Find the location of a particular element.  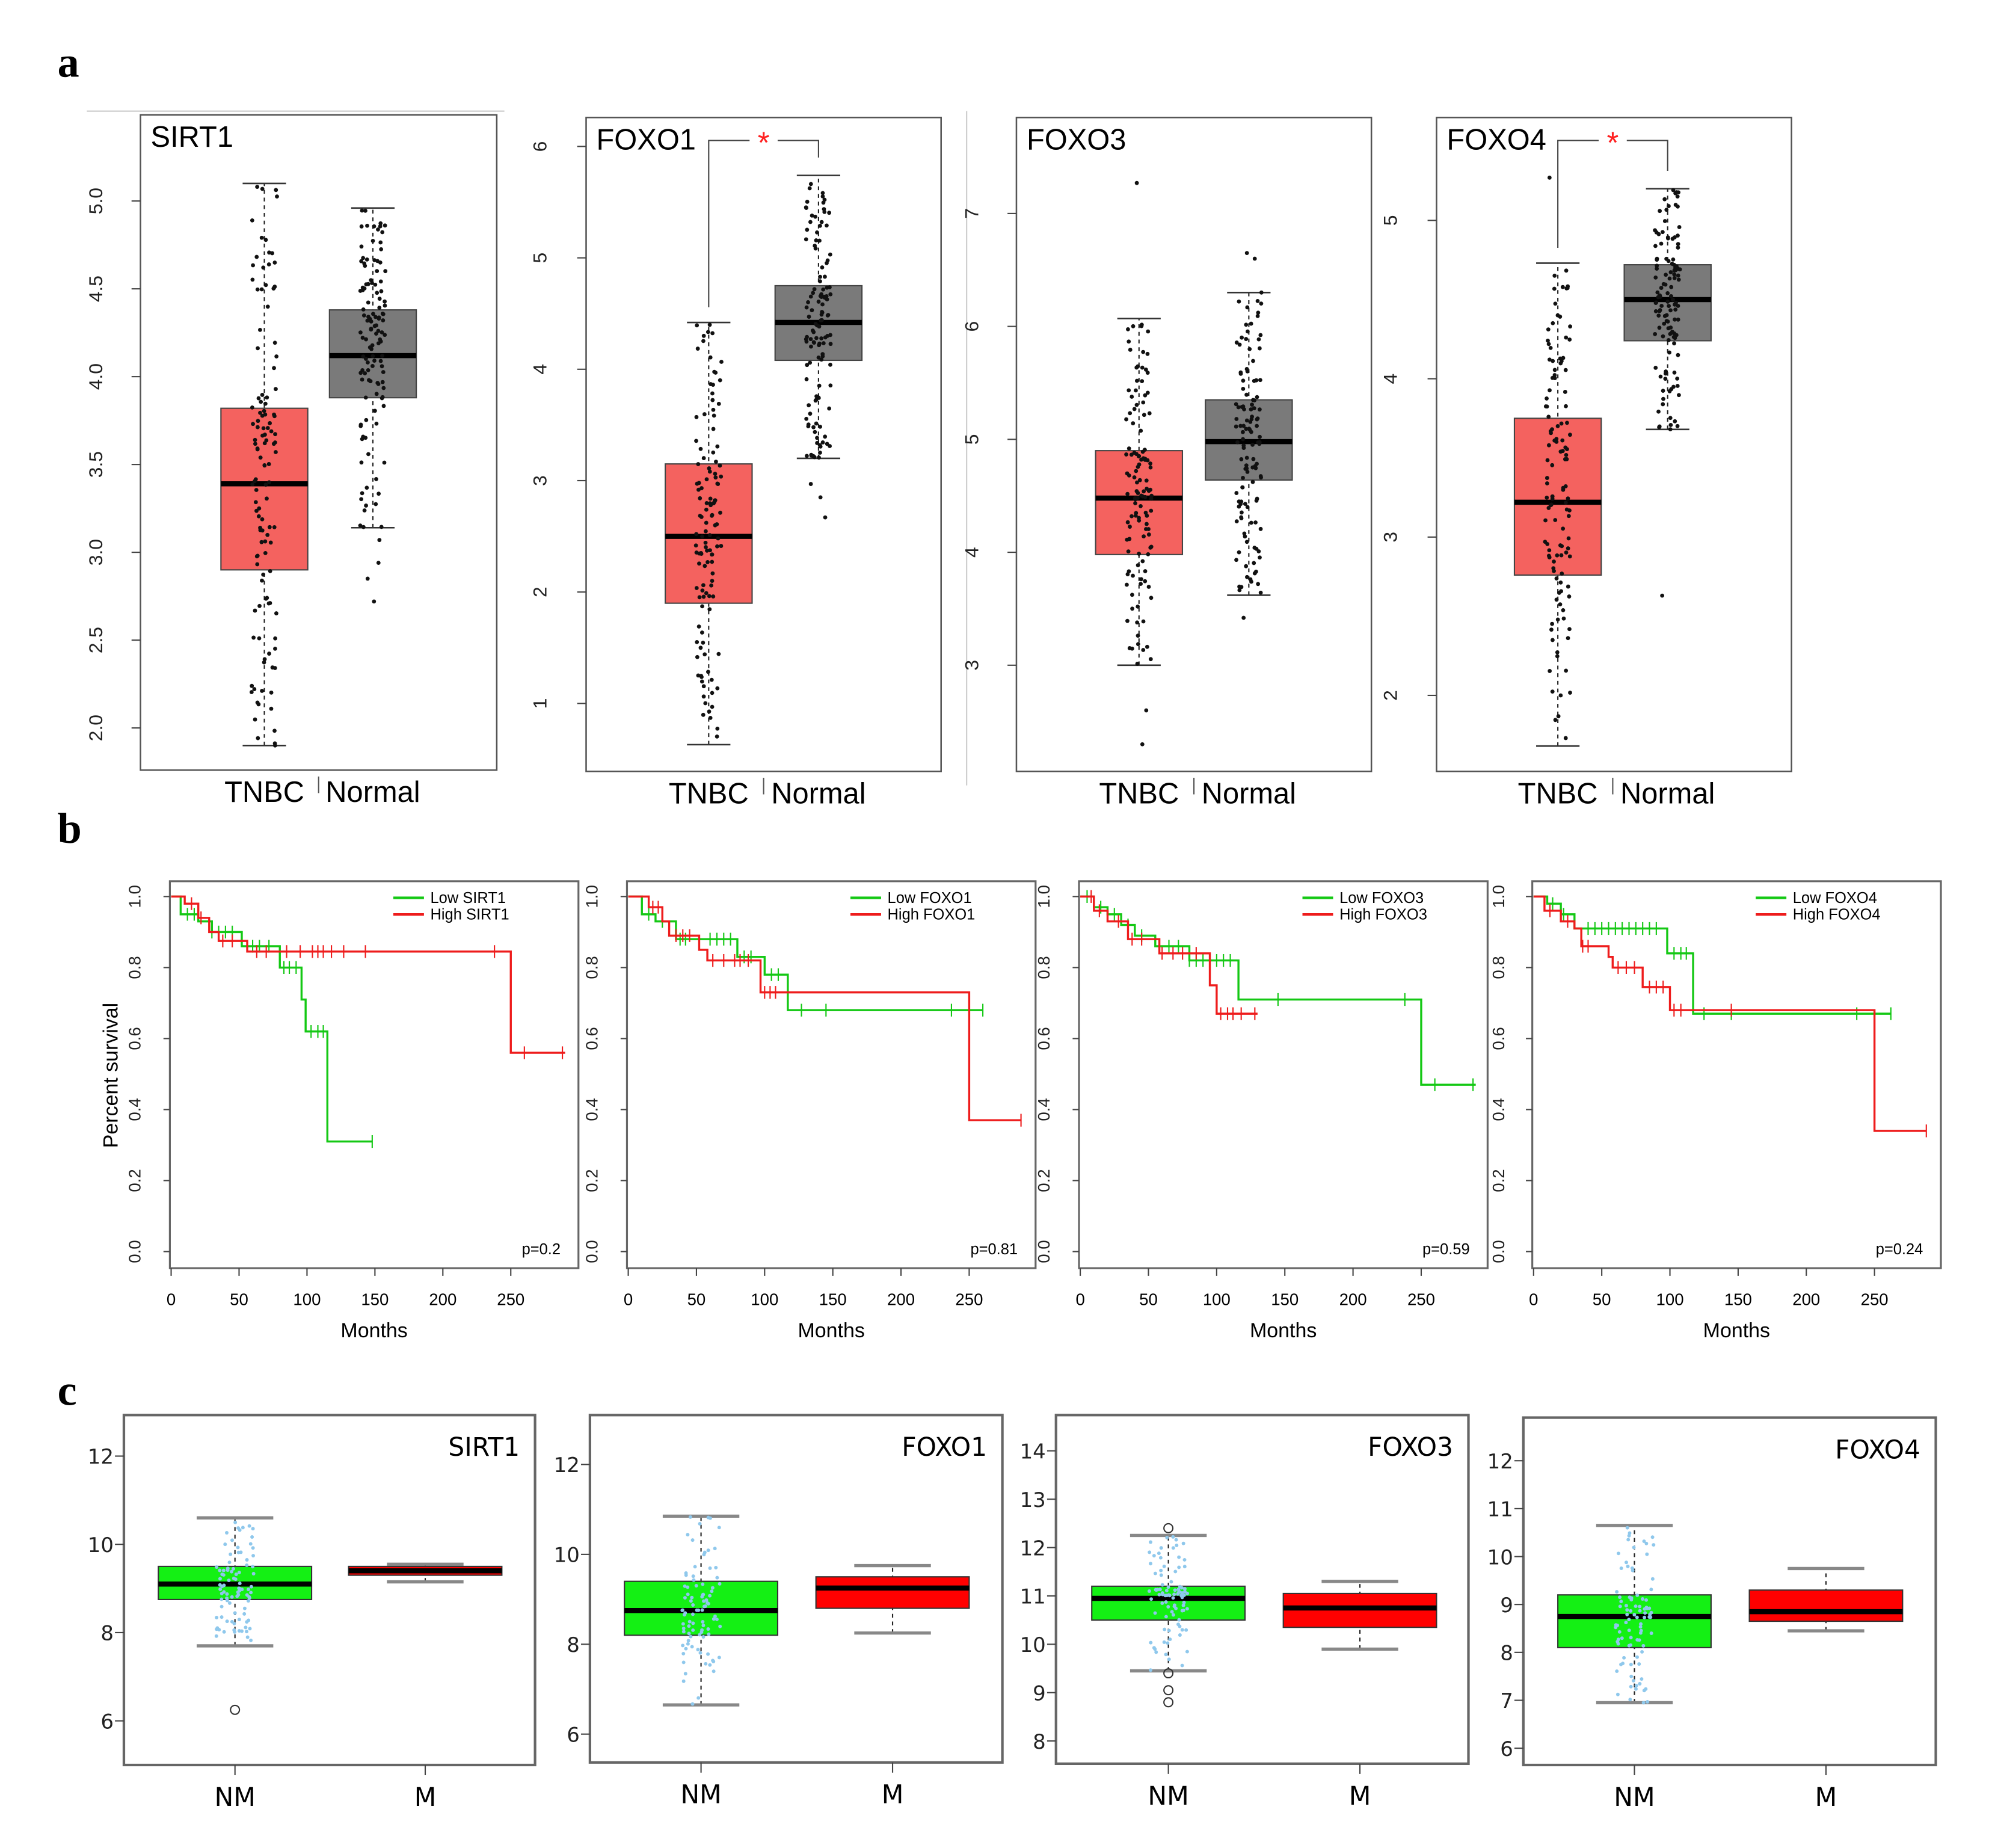

box-group-nm is located at coordinates (236, 1616).